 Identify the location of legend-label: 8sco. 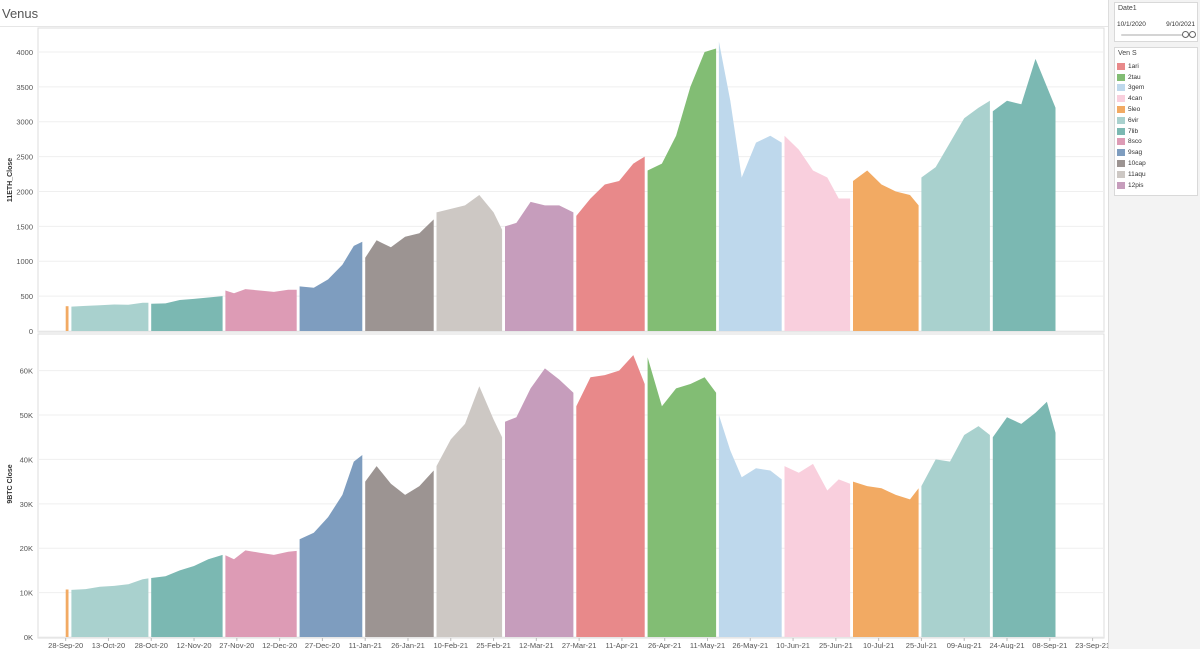
(1135, 142).